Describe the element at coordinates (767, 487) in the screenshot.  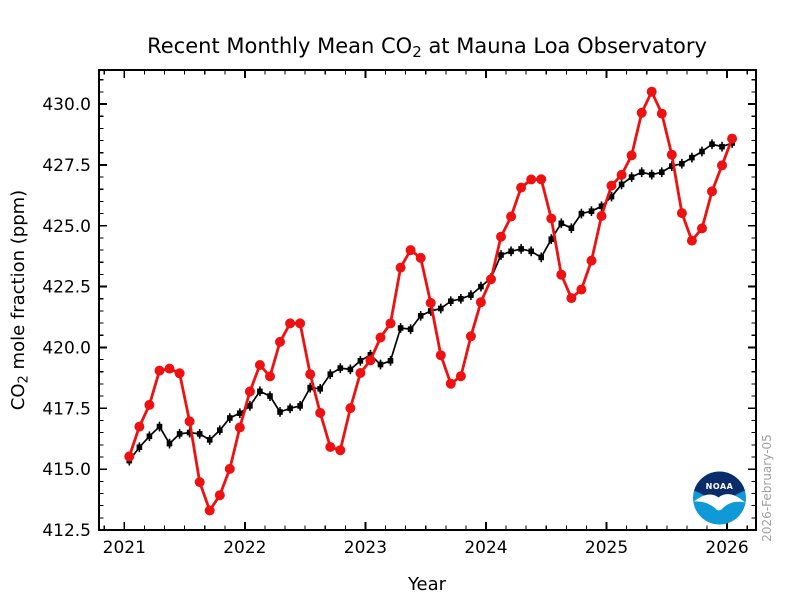
I see `date-stamp: 2026-February-05` at that location.